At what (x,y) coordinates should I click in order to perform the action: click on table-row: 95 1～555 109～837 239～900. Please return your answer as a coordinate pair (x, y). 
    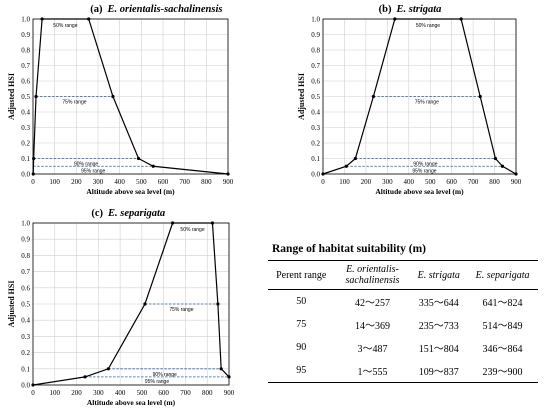
    Looking at the image, I should click on (403, 371).